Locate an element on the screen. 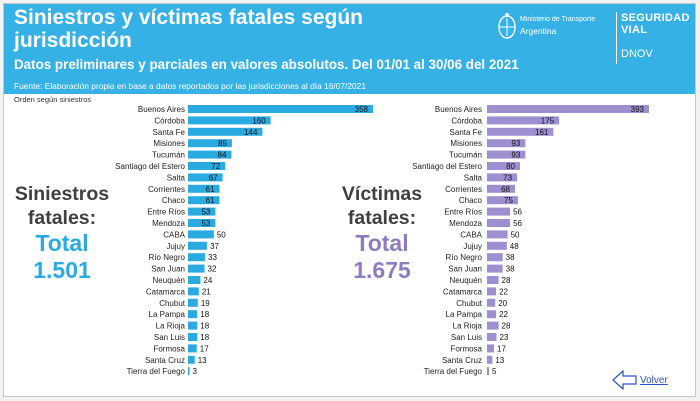 The image size is (700, 401). coat-of-arms-icon is located at coordinates (507, 26).